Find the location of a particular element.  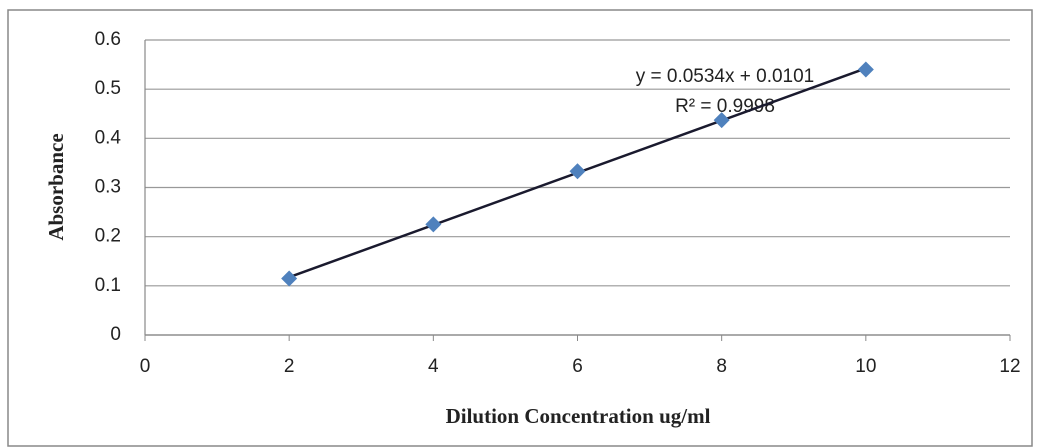

x-tick-label: 10 is located at coordinates (865, 366).